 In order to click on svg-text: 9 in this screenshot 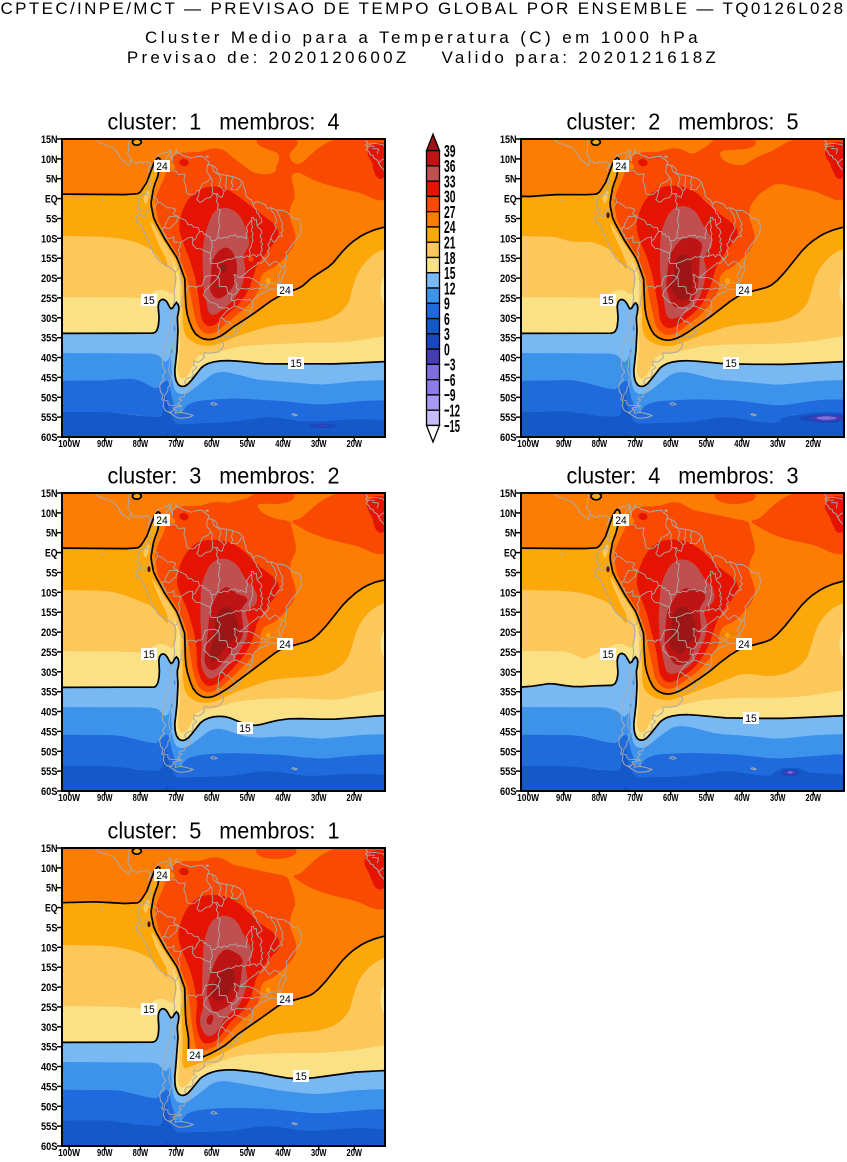, I will do `click(447, 304)`.